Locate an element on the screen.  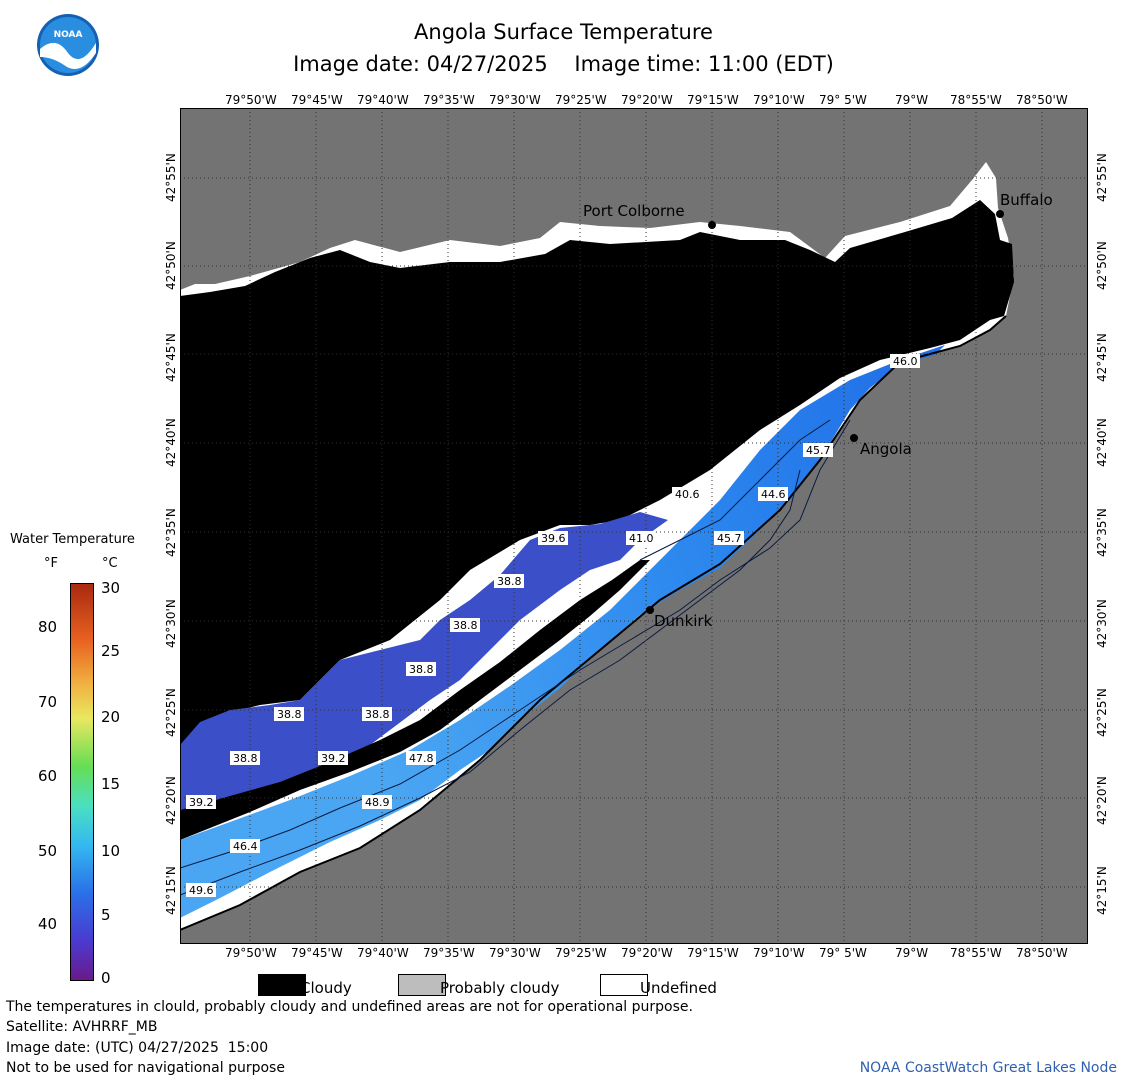
cloudy-swatch is located at coordinates (282, 985).